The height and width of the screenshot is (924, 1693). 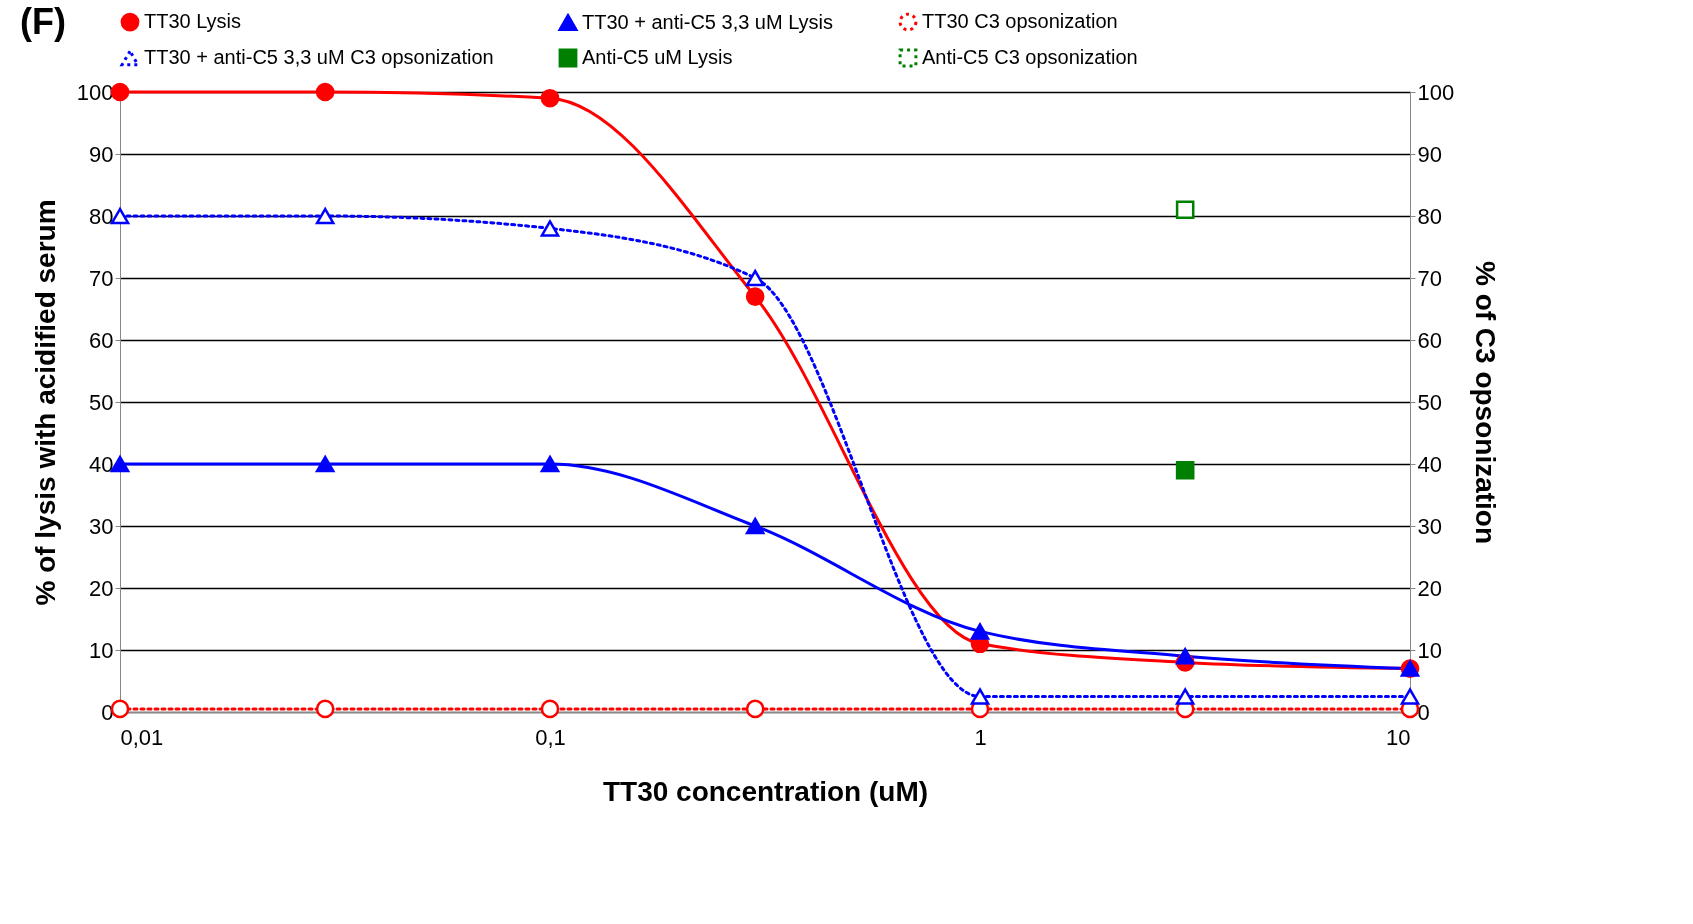 What do you see at coordinates (101, 464) in the screenshot?
I see `y-tick-label: 40` at bounding box center [101, 464].